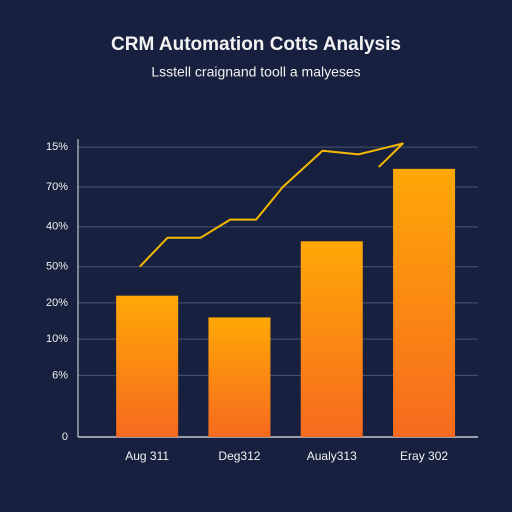 The width and height of the screenshot is (512, 512). I want to click on x-tick-label: Aug 311, so click(147, 456).